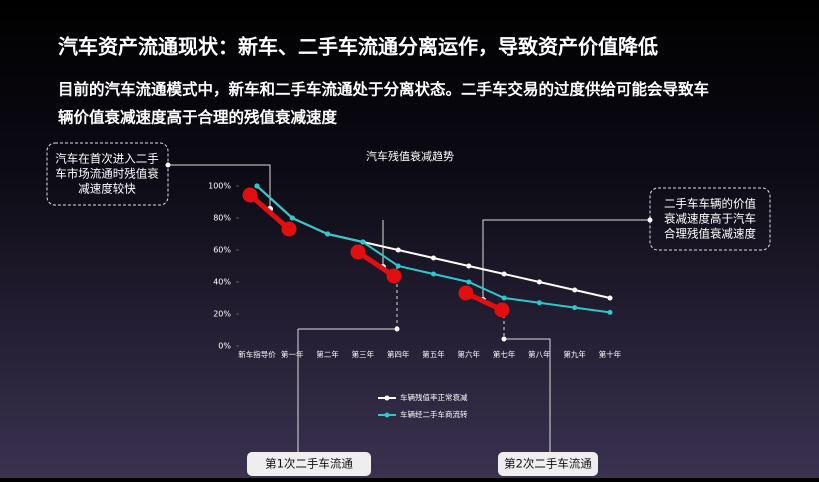  I want to click on red-highlights, so click(376, 252).